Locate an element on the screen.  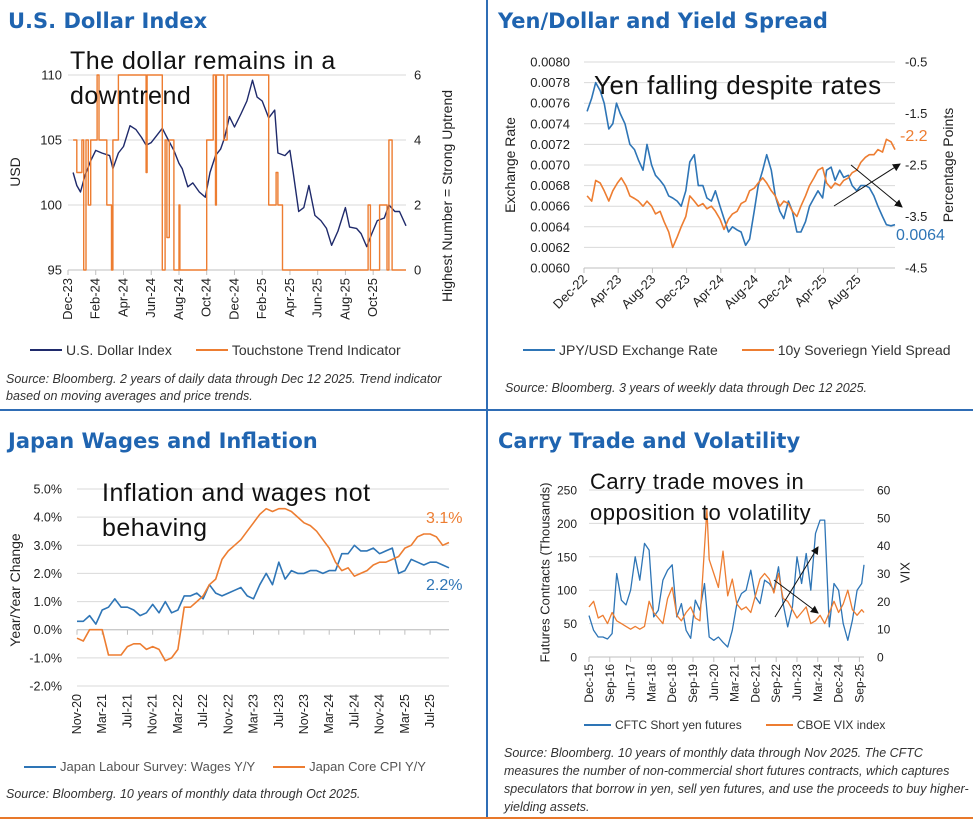
legend-label: Japan Labour Survey: Wages Y/Y is located at coordinates (158, 766).